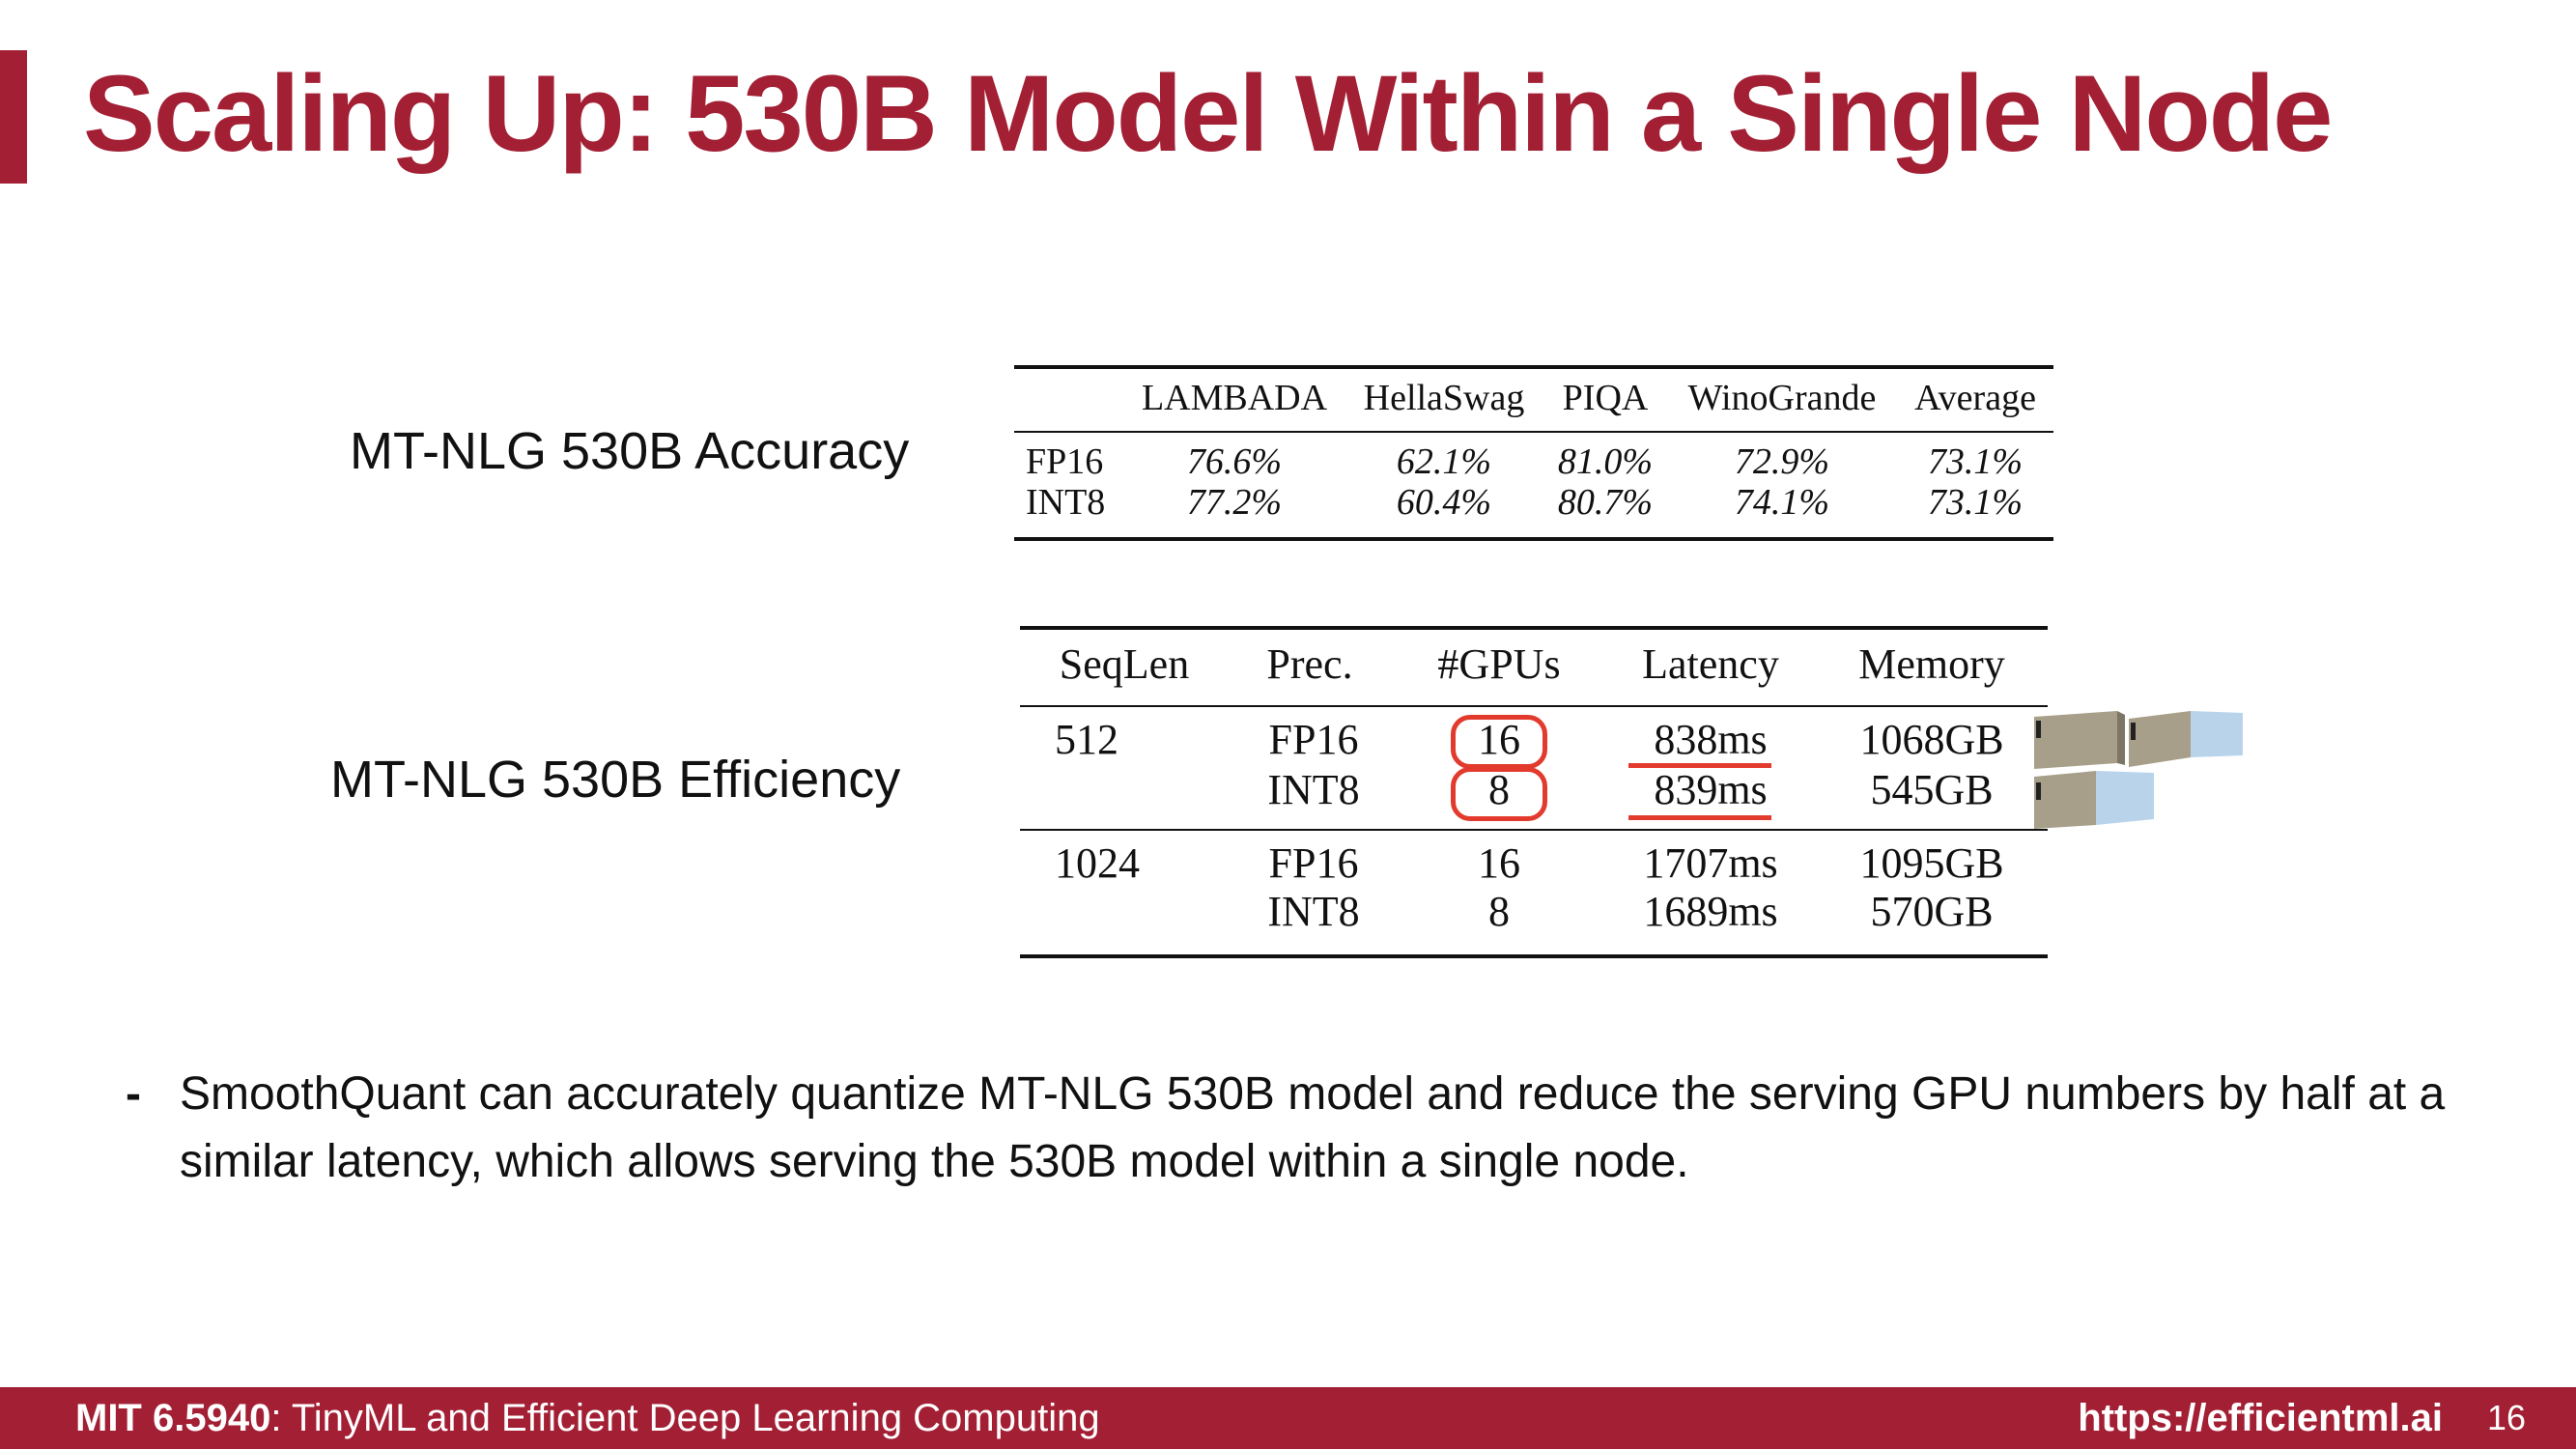  What do you see at coordinates (1699, 817) in the screenshot?
I see `latency-839-underline` at bounding box center [1699, 817].